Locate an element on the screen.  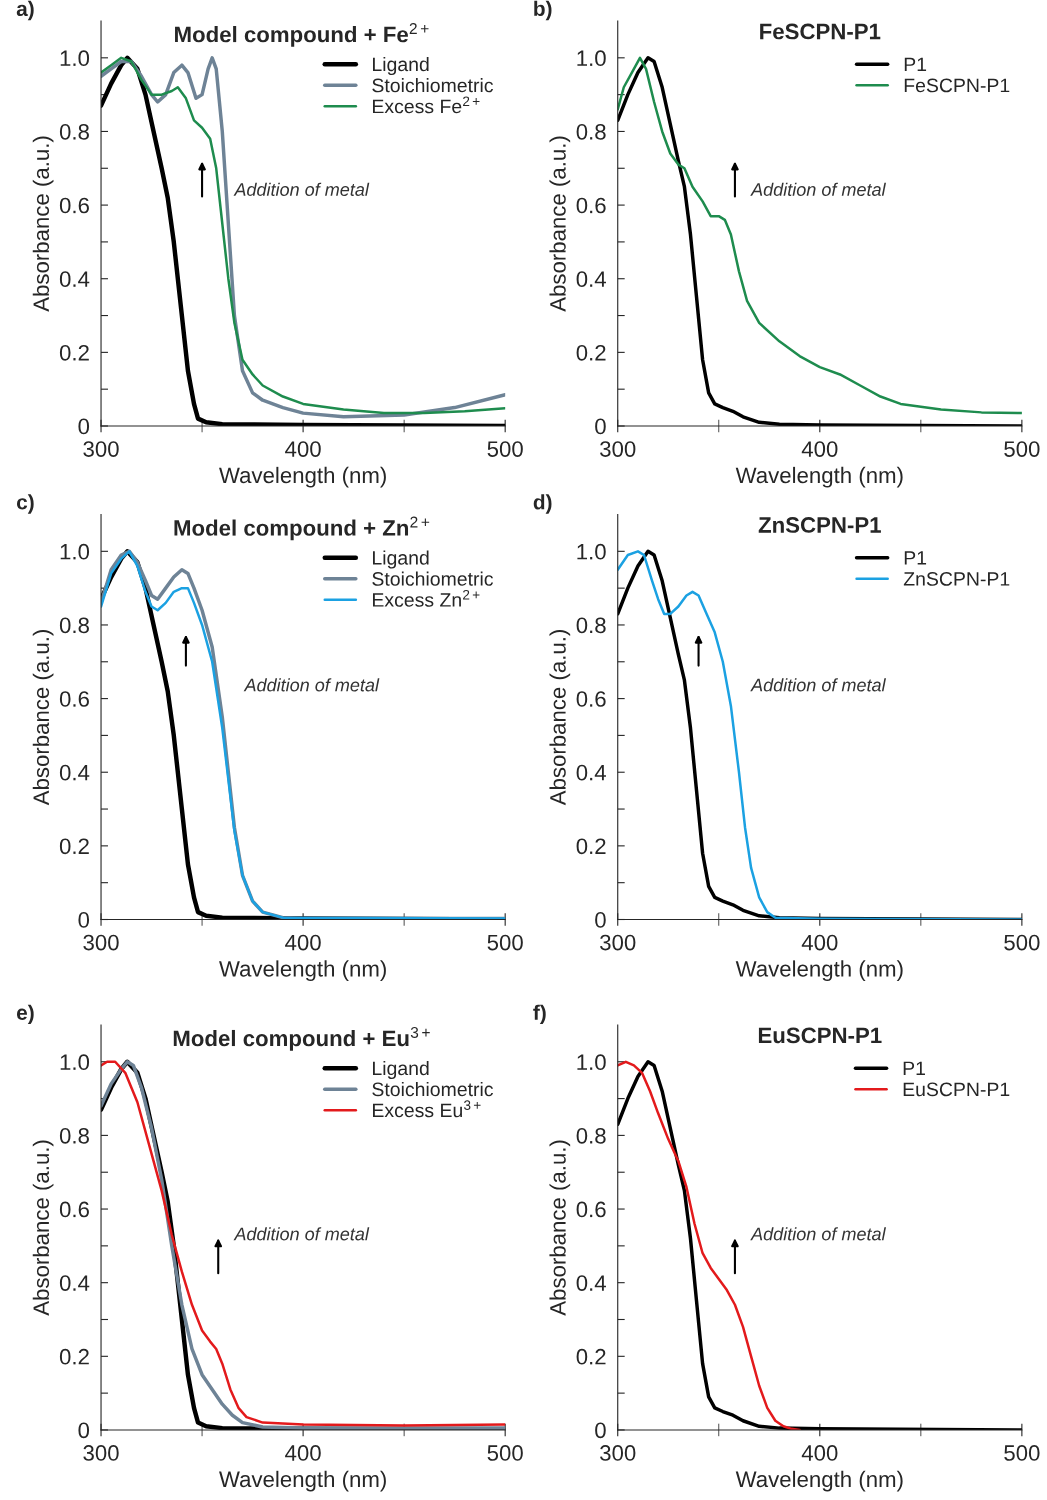
legend-label: EuSCPN-P1 is located at coordinates (956, 1089).